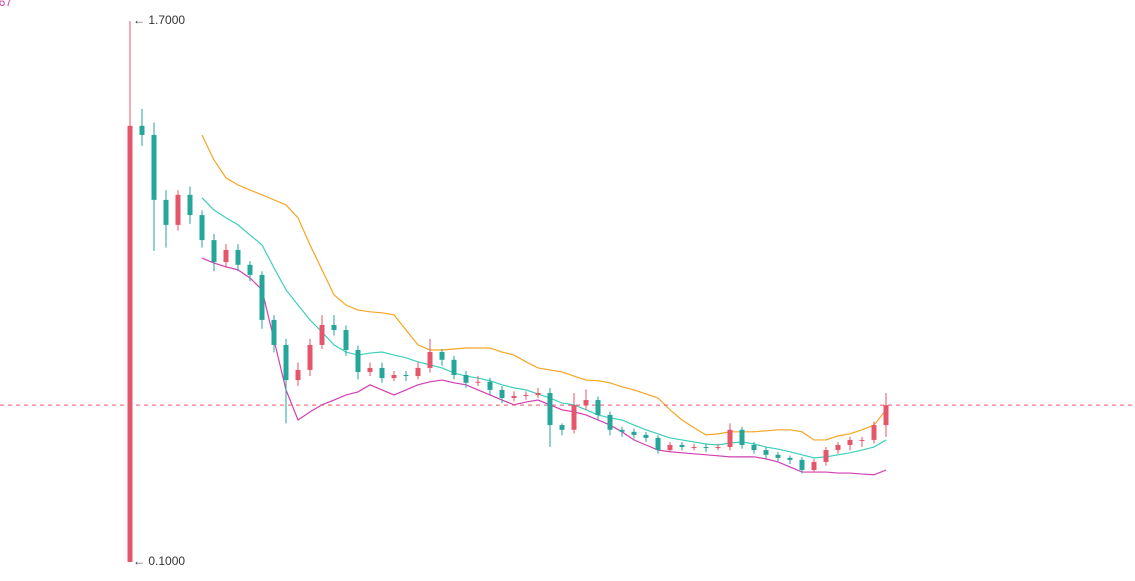  What do you see at coordinates (159, 561) in the screenshot?
I see `extreme-label: ← 0.1000` at bounding box center [159, 561].